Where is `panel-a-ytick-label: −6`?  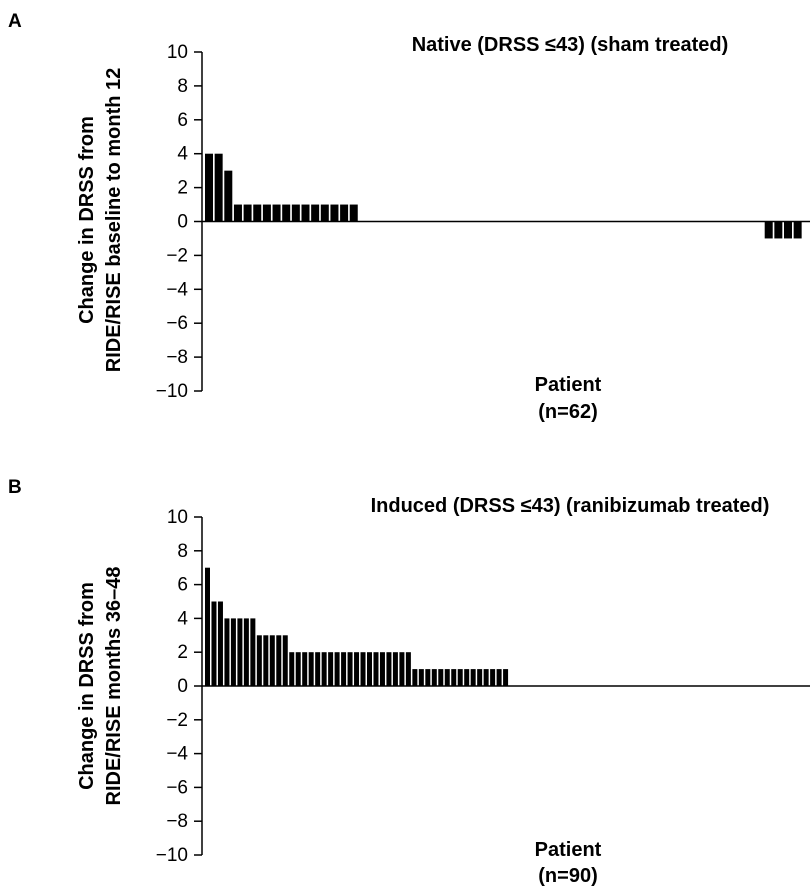 panel-a-ytick-label: −6 is located at coordinates (177, 323).